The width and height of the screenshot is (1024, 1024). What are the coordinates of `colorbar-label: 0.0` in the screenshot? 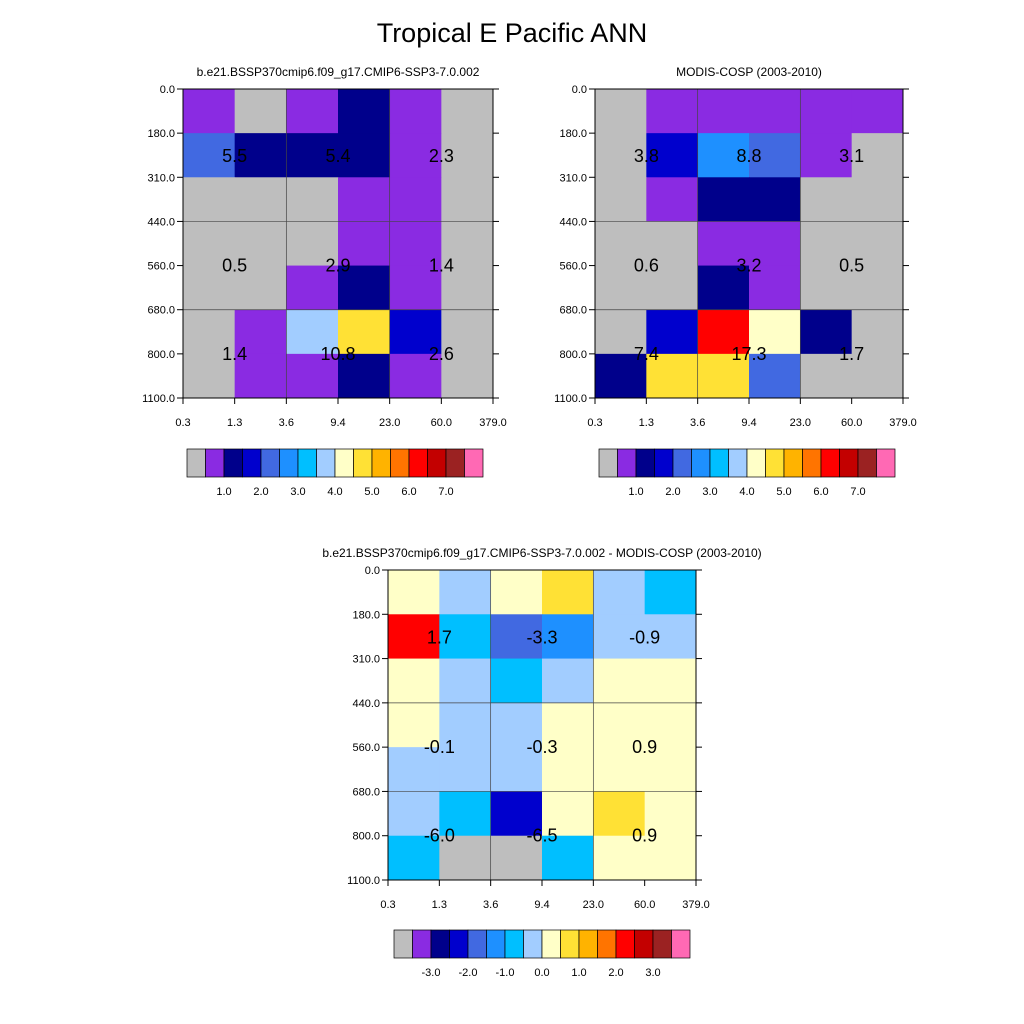 It's located at (541, 973).